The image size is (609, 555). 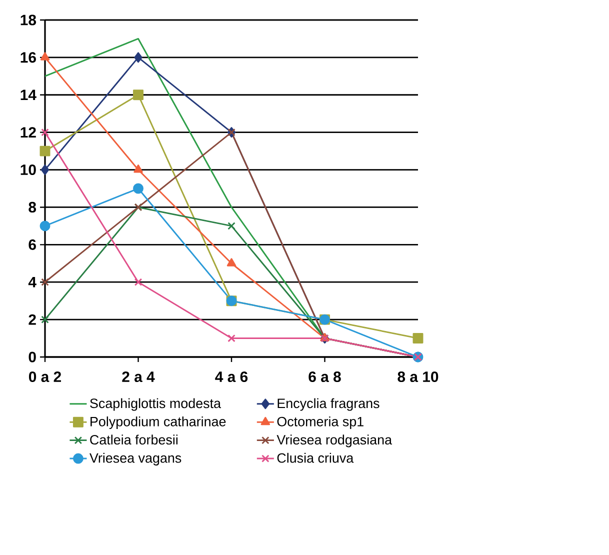 What do you see at coordinates (44, 376) in the screenshot?
I see `x-tick-label: 0 a 2` at bounding box center [44, 376].